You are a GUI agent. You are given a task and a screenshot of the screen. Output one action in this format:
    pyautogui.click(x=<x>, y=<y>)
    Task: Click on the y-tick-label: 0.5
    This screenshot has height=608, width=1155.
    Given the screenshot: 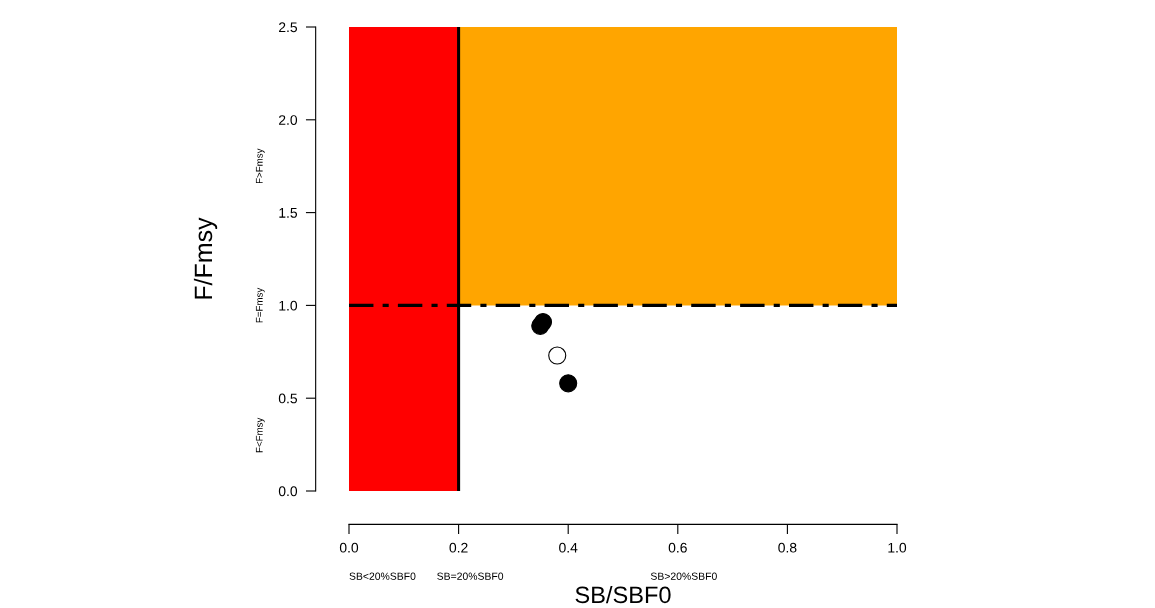 What is the action you would take?
    pyautogui.click(x=288, y=398)
    